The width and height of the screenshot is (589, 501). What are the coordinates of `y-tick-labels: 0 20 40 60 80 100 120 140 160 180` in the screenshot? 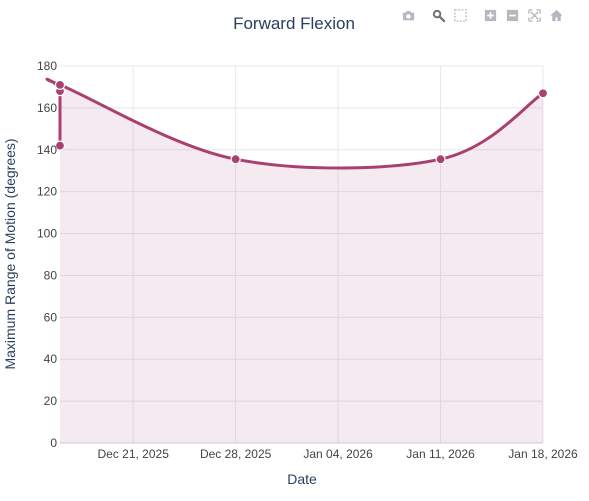 It's located at (47, 254).